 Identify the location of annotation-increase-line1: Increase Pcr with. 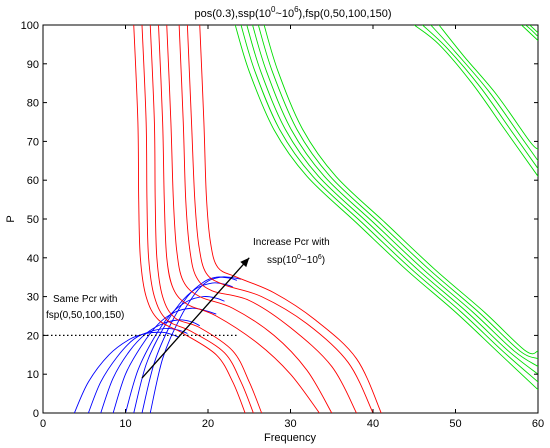
(291, 242).